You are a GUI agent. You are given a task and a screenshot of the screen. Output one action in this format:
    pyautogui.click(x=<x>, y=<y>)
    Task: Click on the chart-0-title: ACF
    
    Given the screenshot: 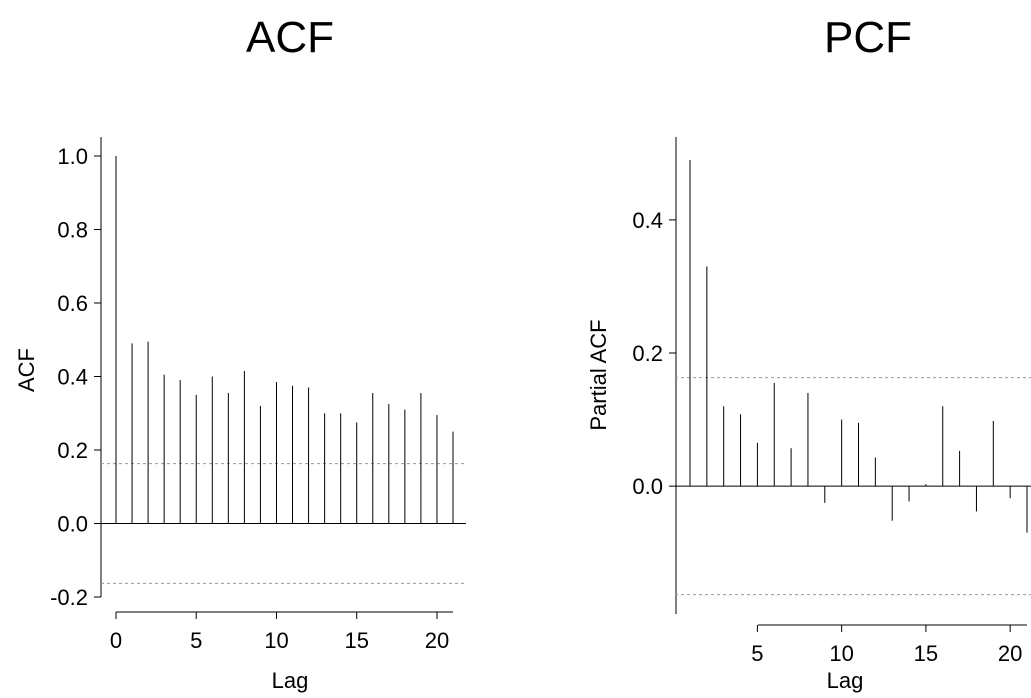 What is the action you would take?
    pyautogui.click(x=290, y=37)
    